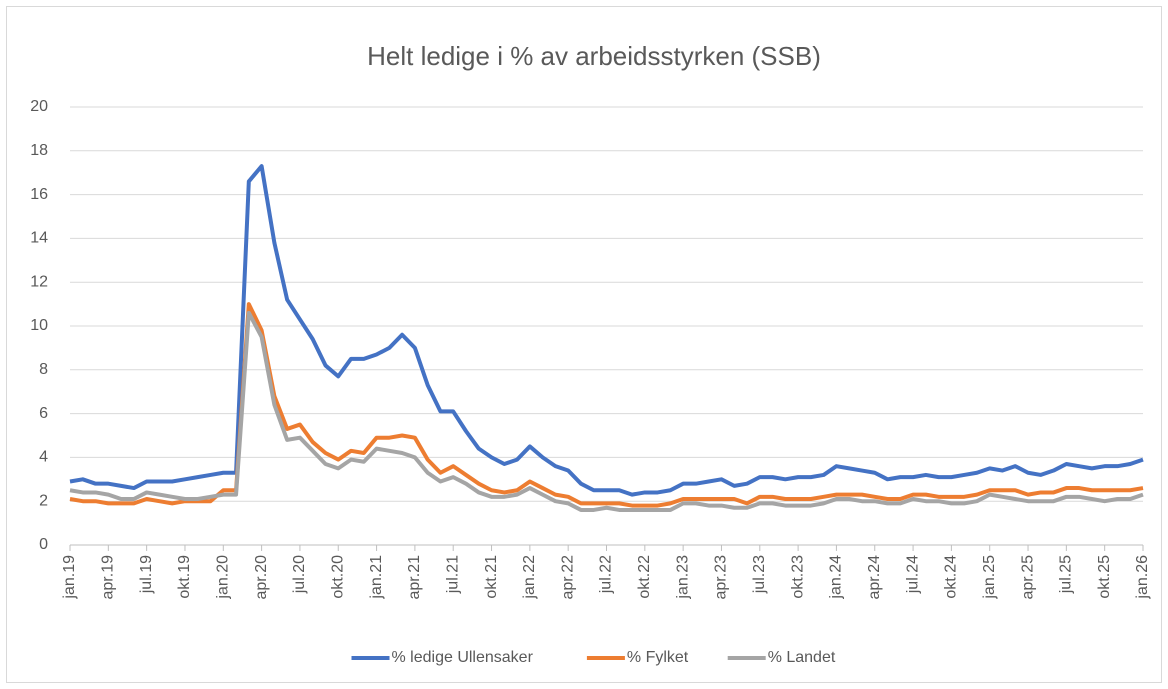 The width and height of the screenshot is (1168, 689). I want to click on x-tick-label: jan.22, so click(529, 577).